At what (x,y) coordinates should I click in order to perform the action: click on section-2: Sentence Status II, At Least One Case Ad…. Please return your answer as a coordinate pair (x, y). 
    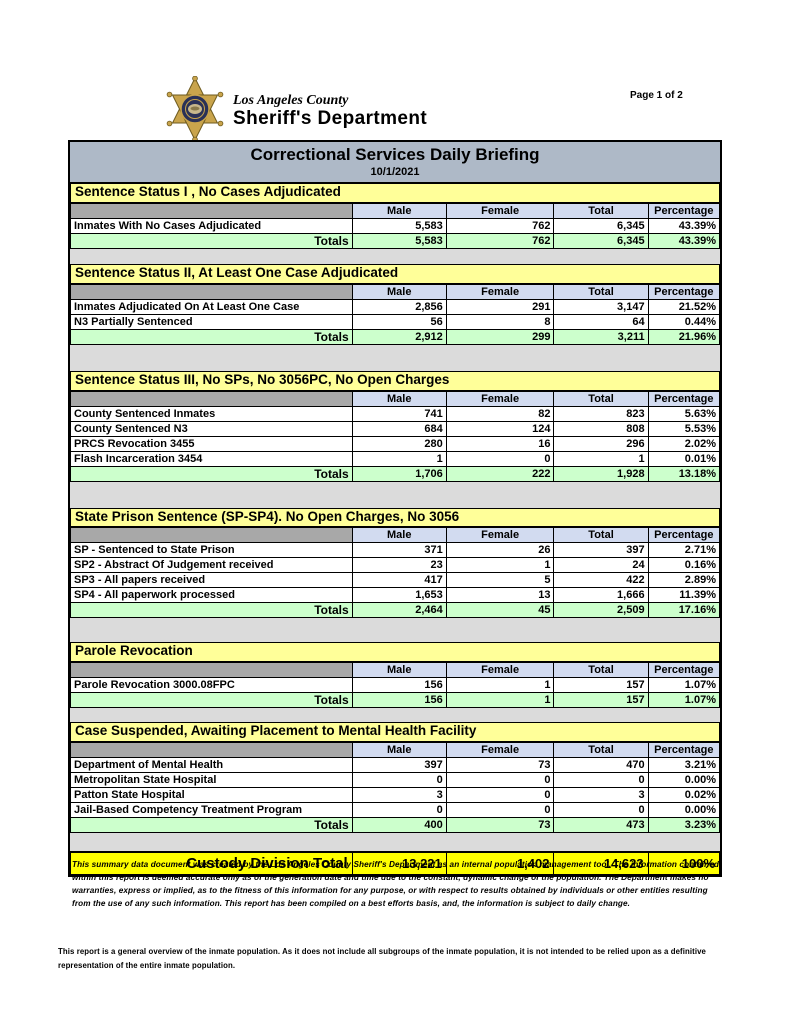
    Looking at the image, I should click on (395, 304).